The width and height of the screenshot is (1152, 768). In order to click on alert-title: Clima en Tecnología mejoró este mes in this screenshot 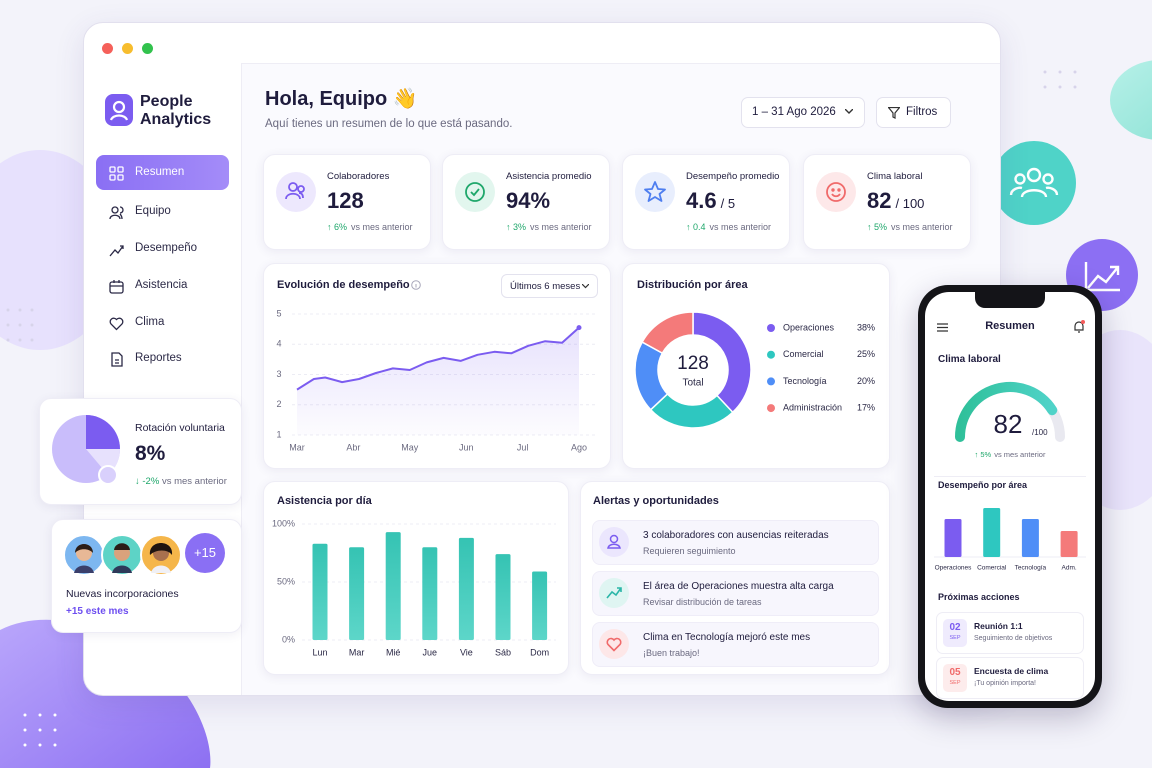, I will do `click(727, 637)`.